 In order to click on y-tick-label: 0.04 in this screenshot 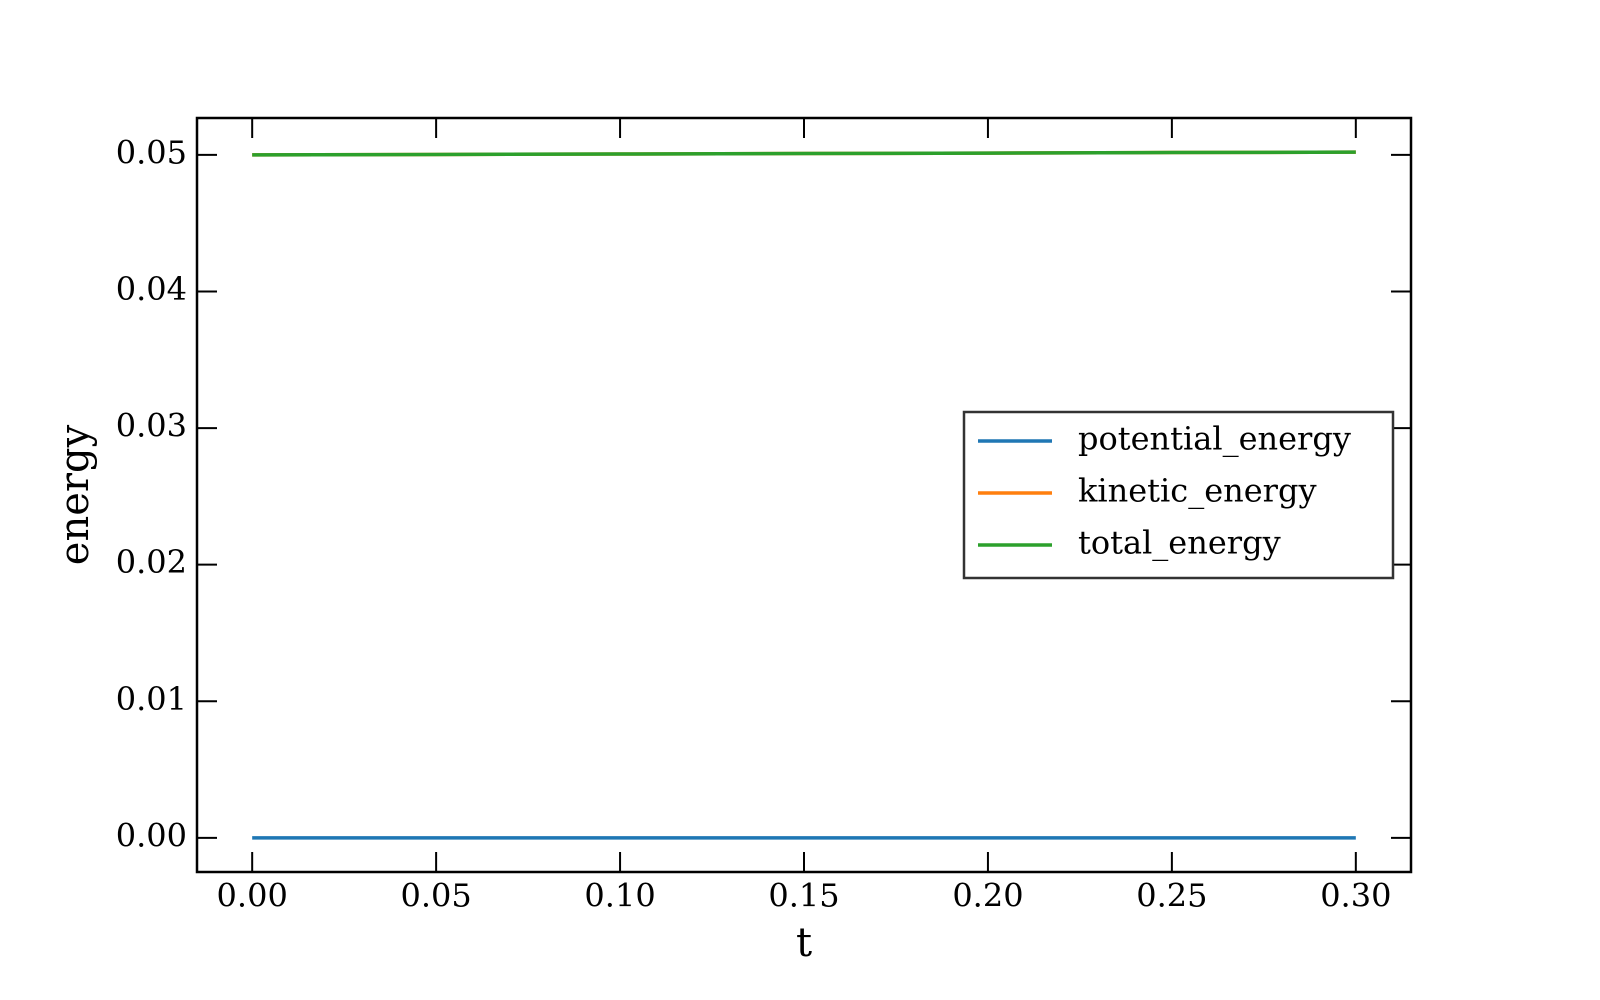, I will do `click(151, 289)`.